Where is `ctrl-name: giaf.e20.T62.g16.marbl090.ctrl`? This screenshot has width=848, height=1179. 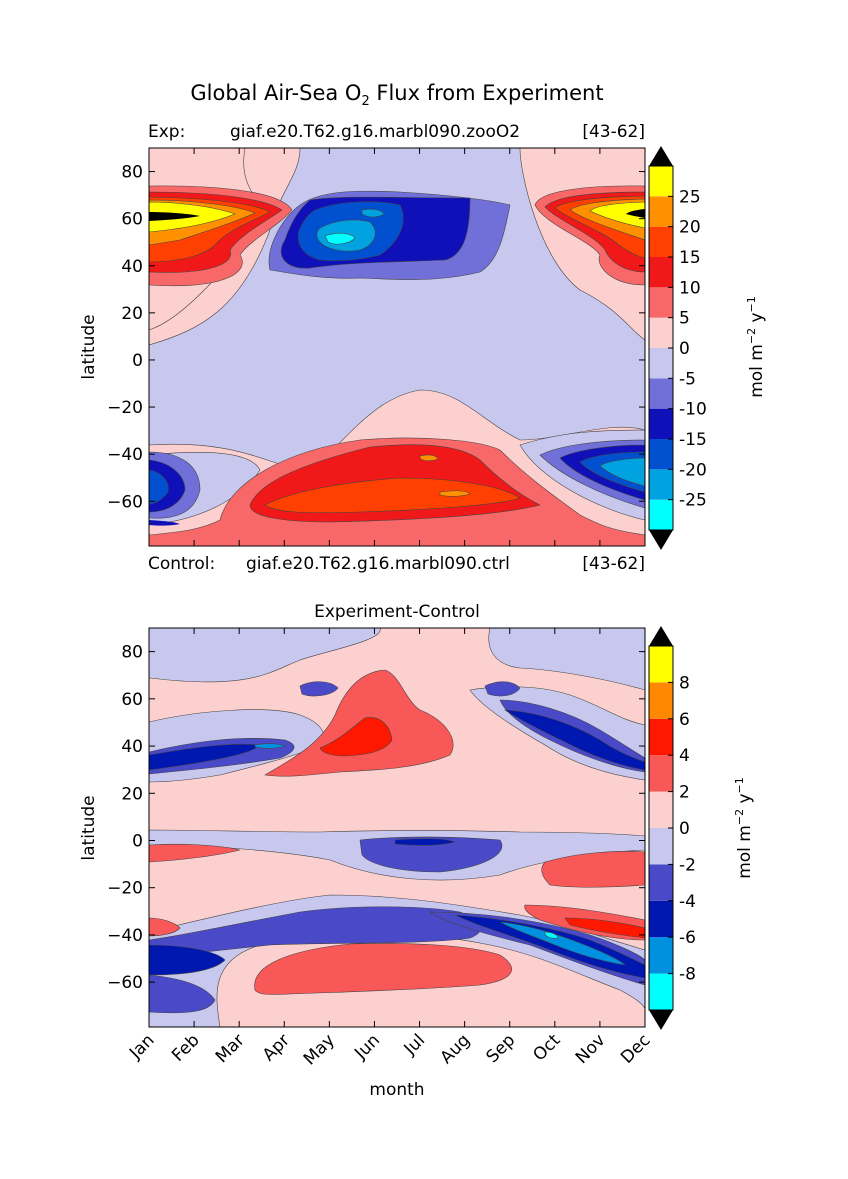 ctrl-name: giaf.e20.T62.g16.marbl090.ctrl is located at coordinates (378, 564).